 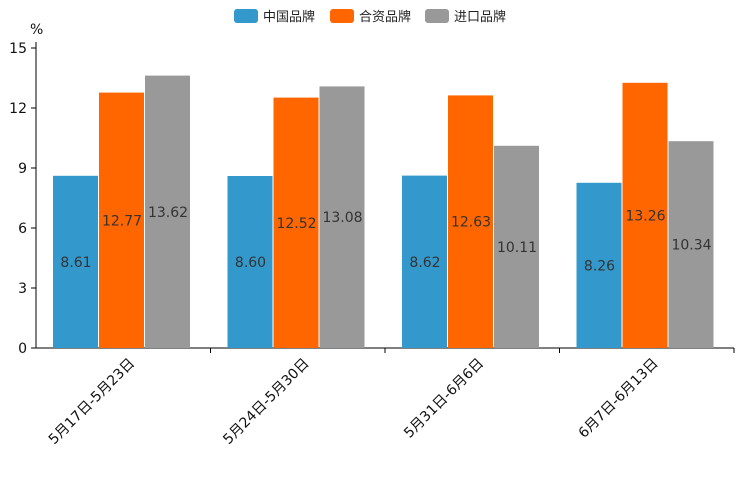 What do you see at coordinates (22, 229) in the screenshot?
I see `y-tick-label: 6` at bounding box center [22, 229].